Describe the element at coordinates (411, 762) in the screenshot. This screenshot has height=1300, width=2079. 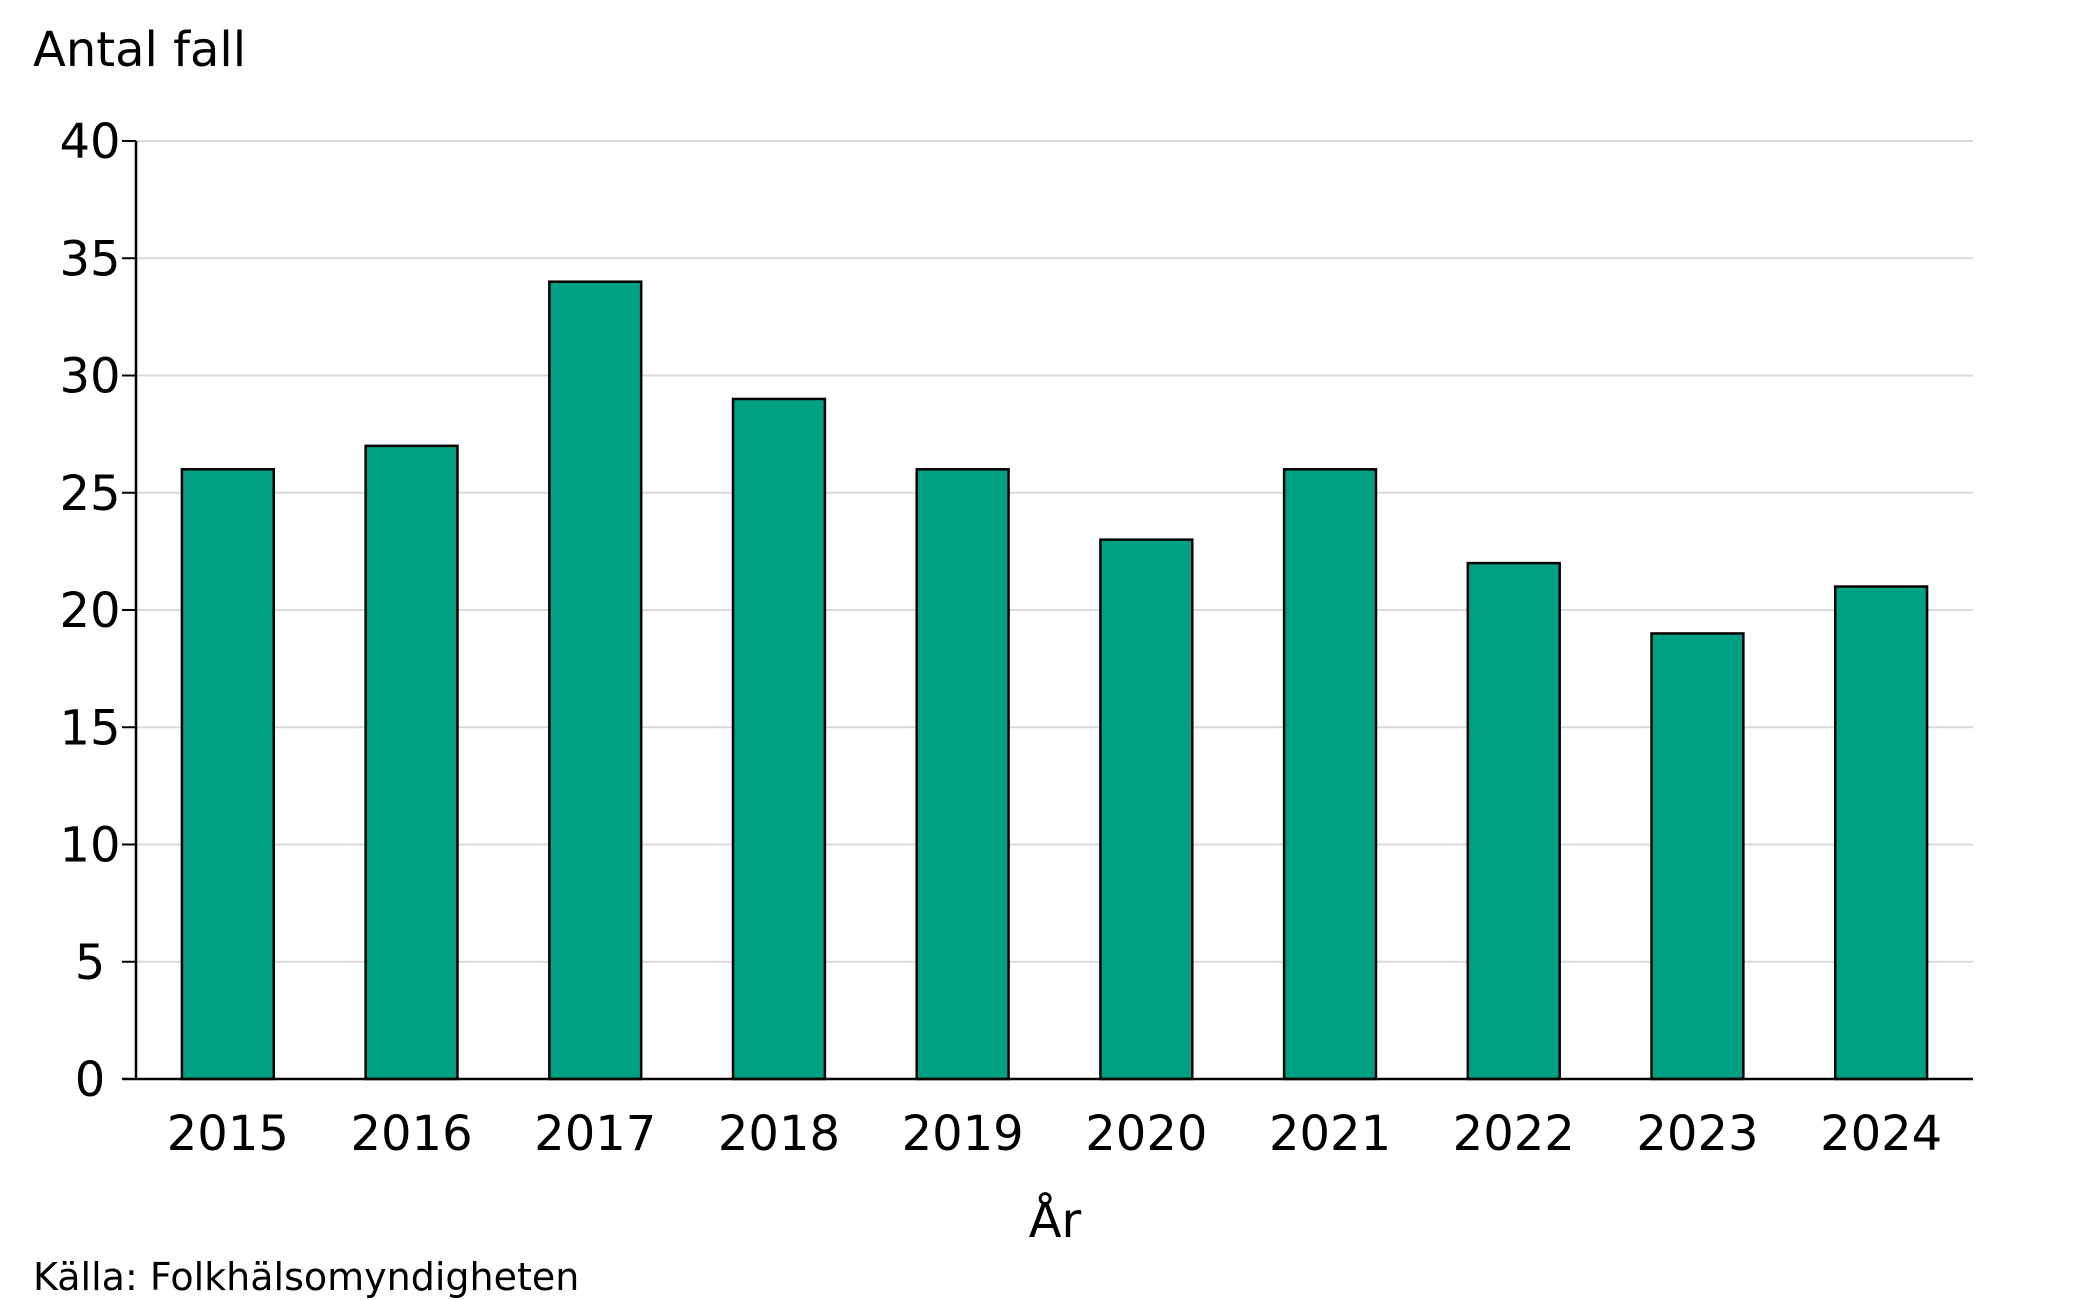
I see `bar-2016` at that location.